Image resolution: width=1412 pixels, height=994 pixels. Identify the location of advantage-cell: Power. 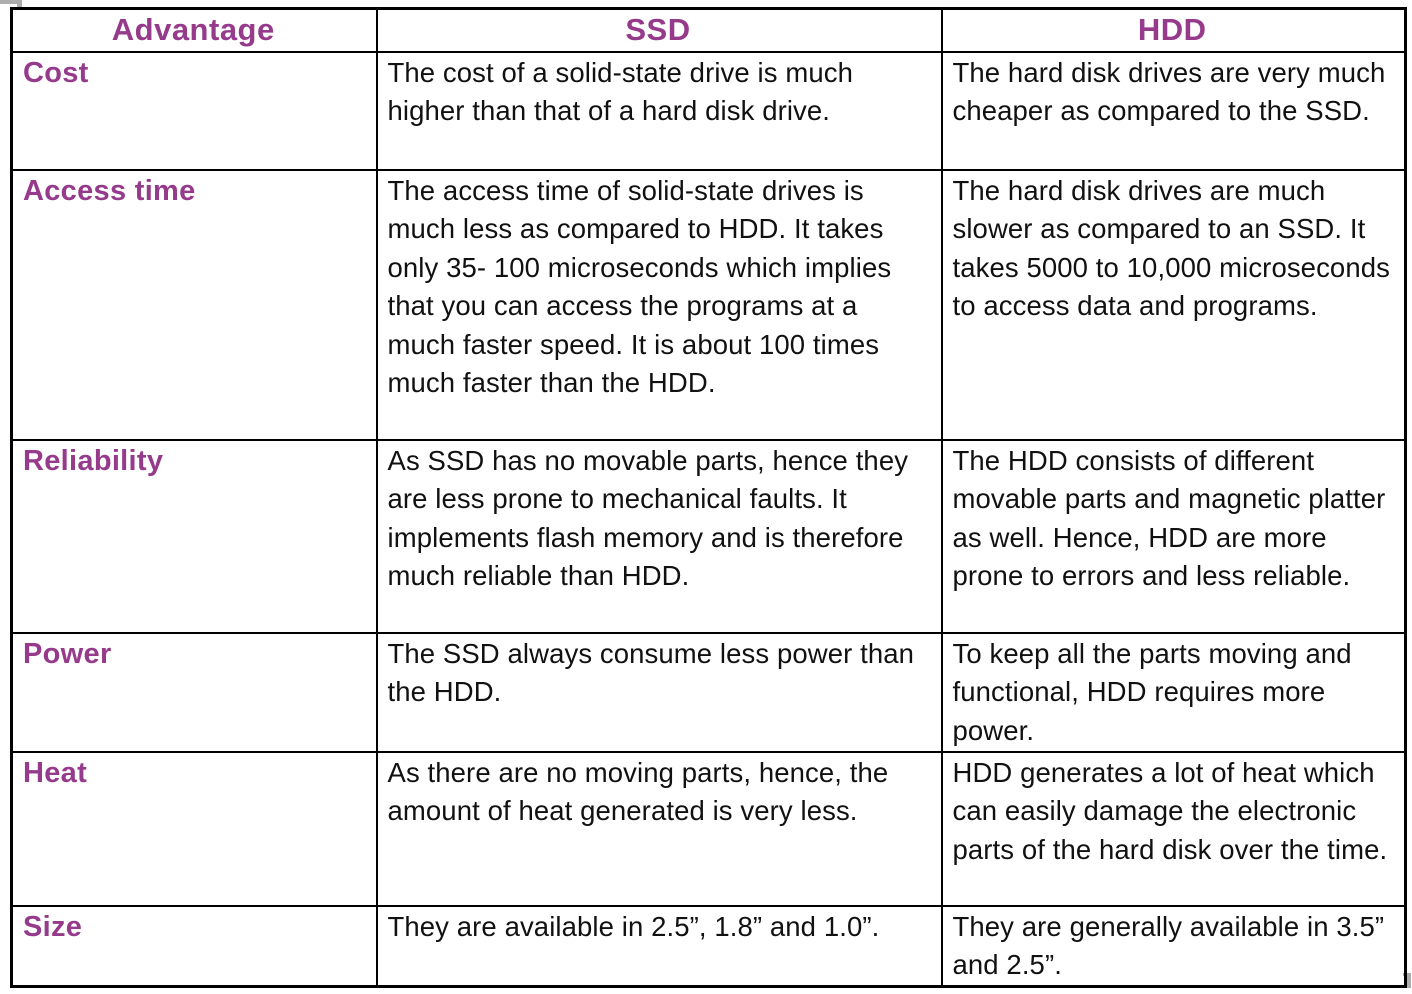
(194, 692).